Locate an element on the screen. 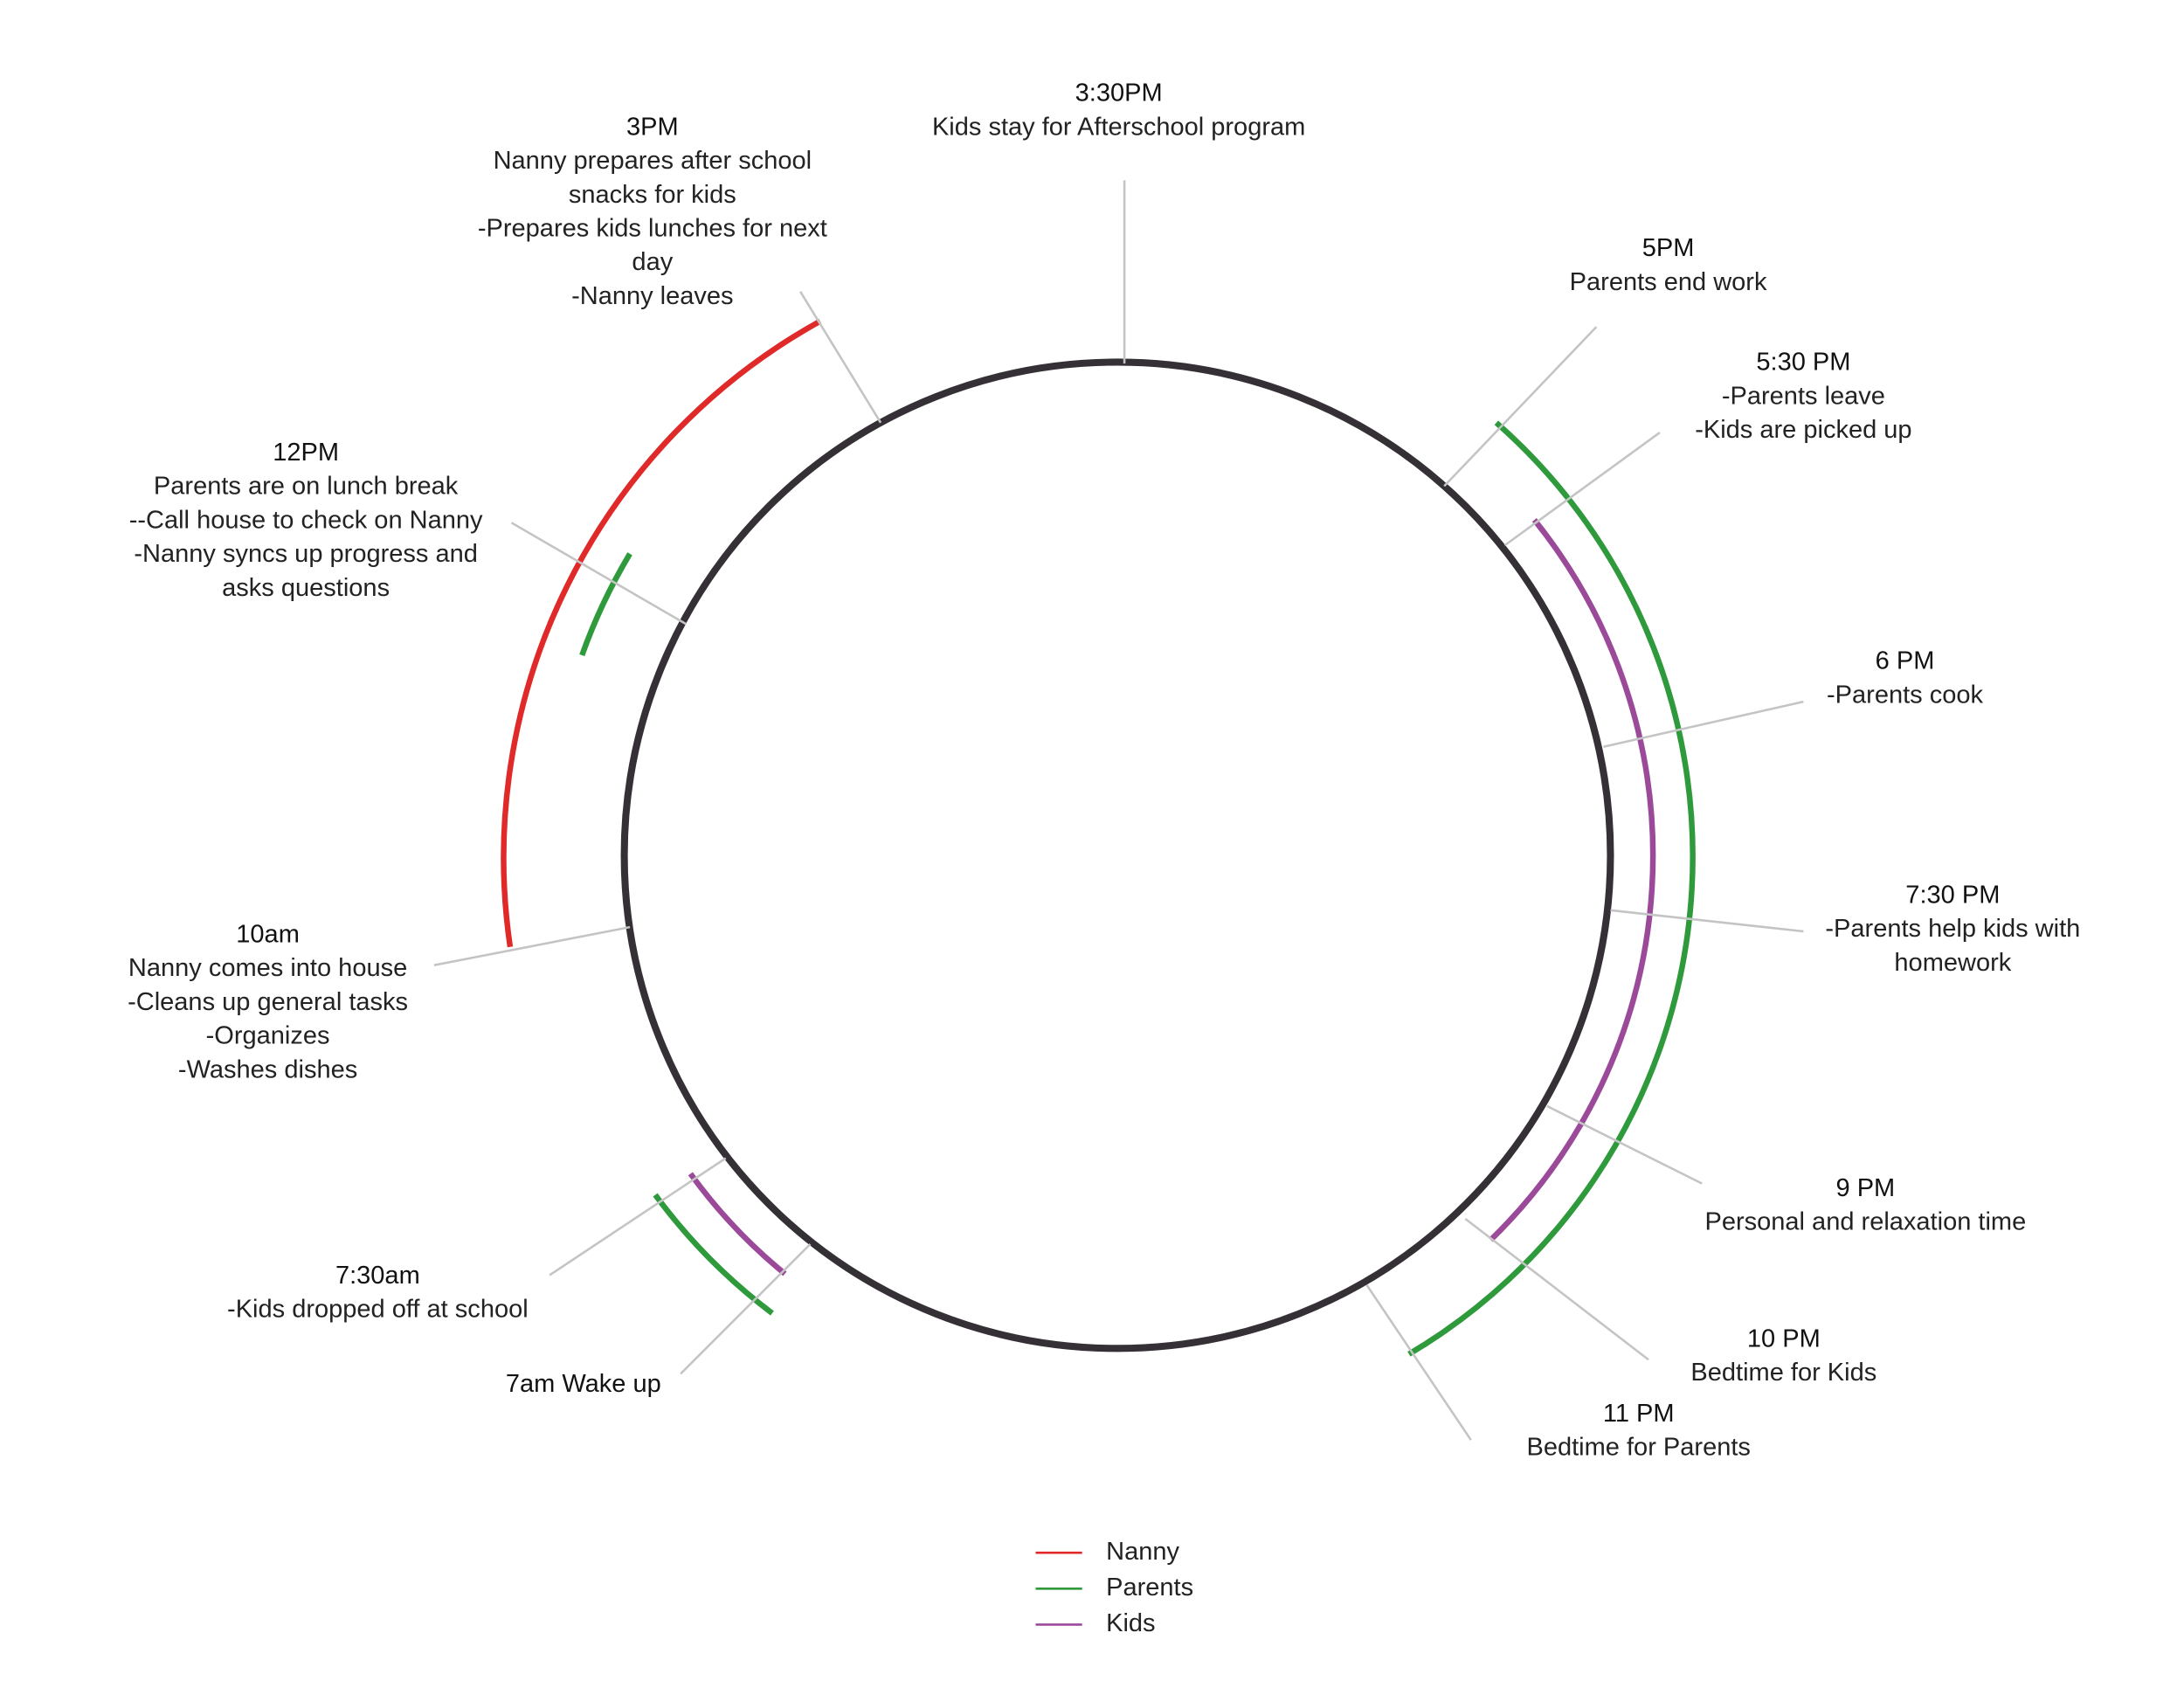  event-text: Kids stay for Afterschool program is located at coordinates (1118, 127).